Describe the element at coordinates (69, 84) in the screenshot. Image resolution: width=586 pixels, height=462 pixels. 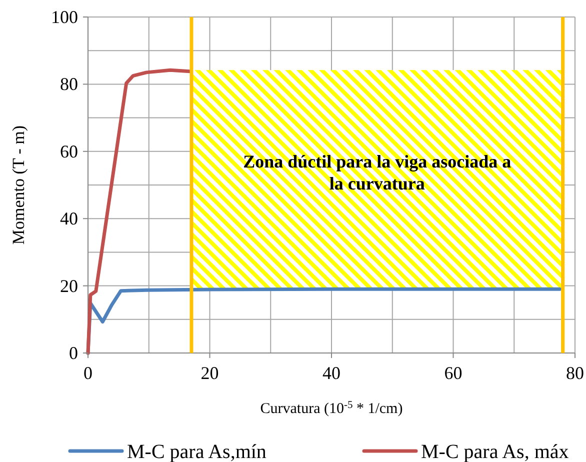
I see `y-tick-label: 80` at that location.